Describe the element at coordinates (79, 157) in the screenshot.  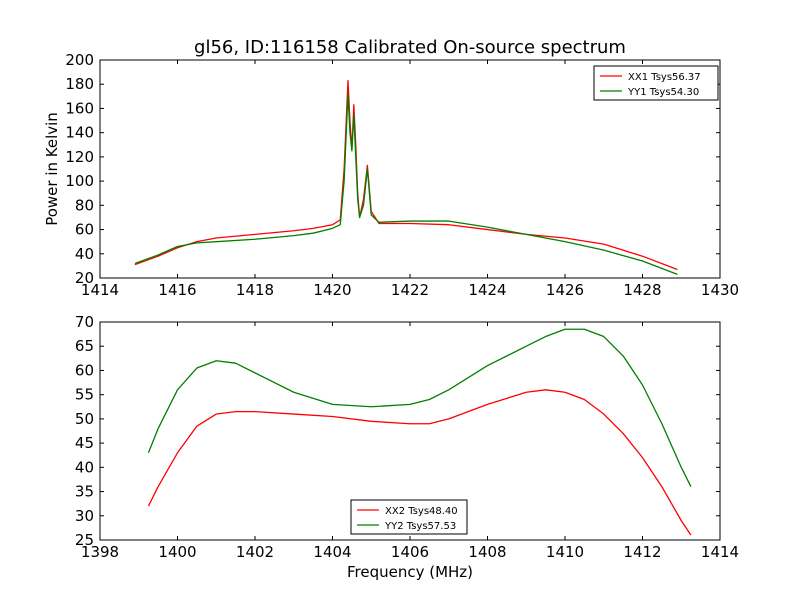
I see `y-tick-label-0-5: 120` at that location.